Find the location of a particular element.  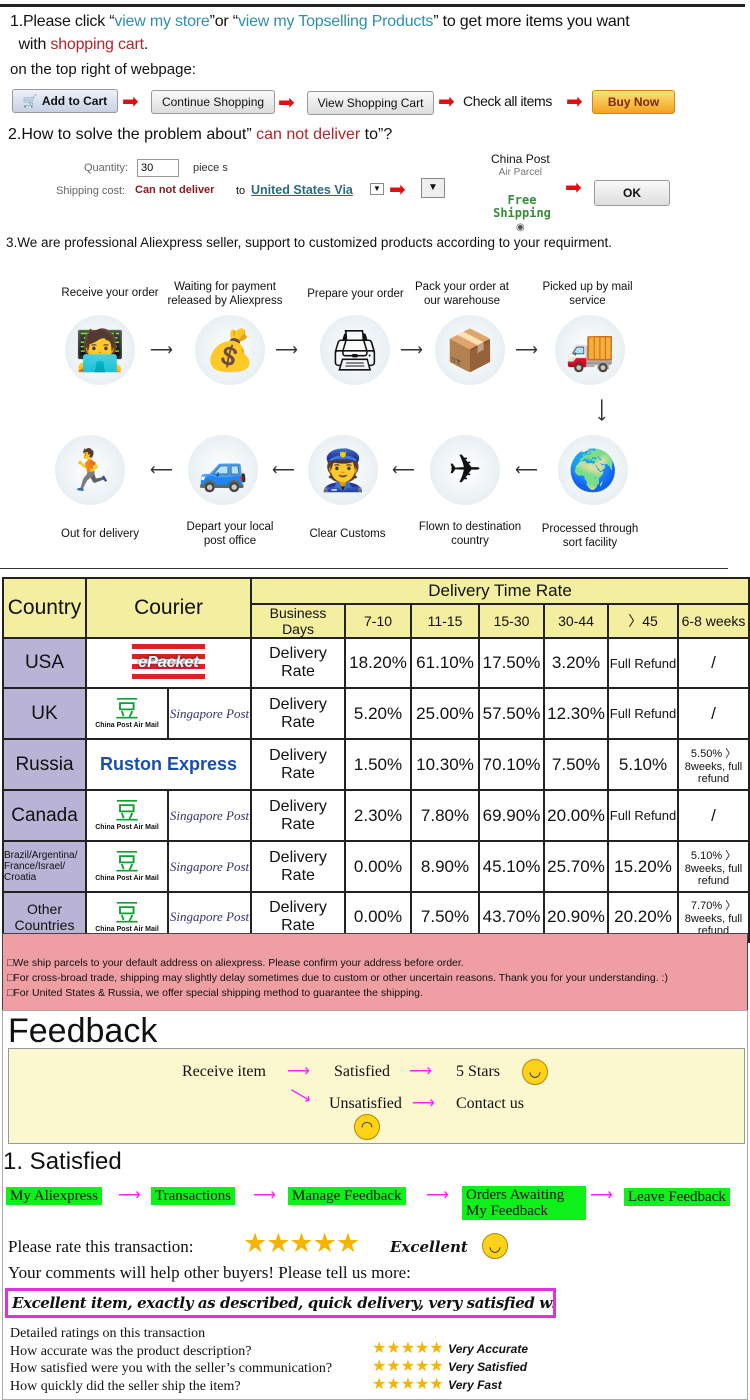

add-to-cart-button: 🛒 Add to Cart is located at coordinates (65, 101).